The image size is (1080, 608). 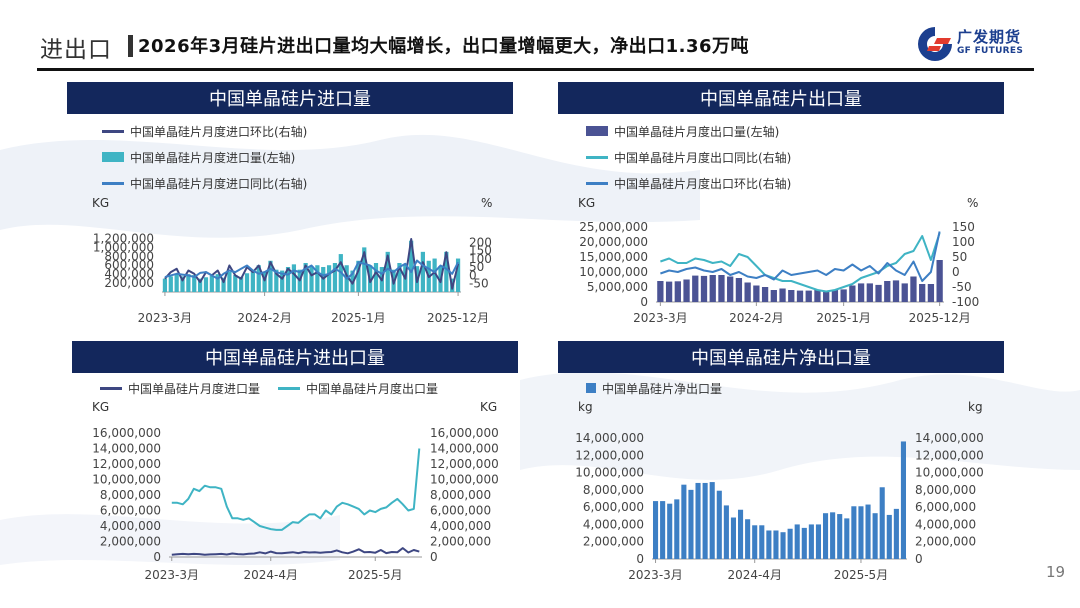 What do you see at coordinates (945, 490) in the screenshot?
I see `y-right-tick-label: 8,000,000` at bounding box center [945, 490].